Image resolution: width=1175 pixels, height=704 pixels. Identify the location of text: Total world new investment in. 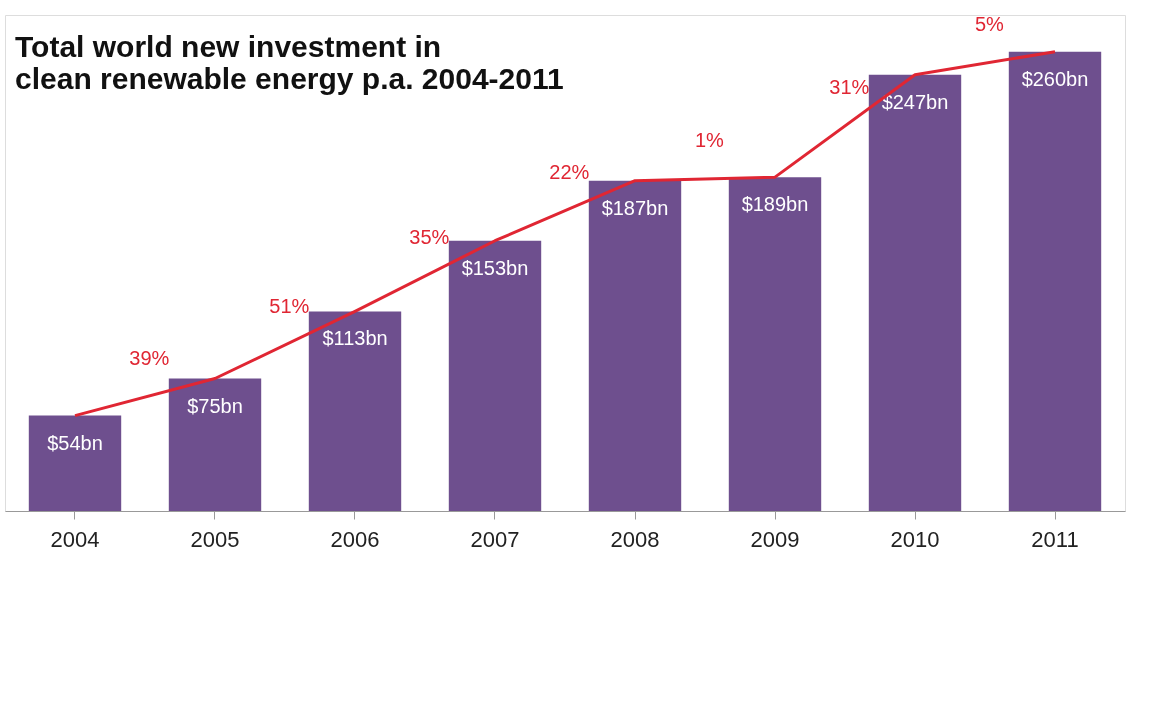
(228, 46).